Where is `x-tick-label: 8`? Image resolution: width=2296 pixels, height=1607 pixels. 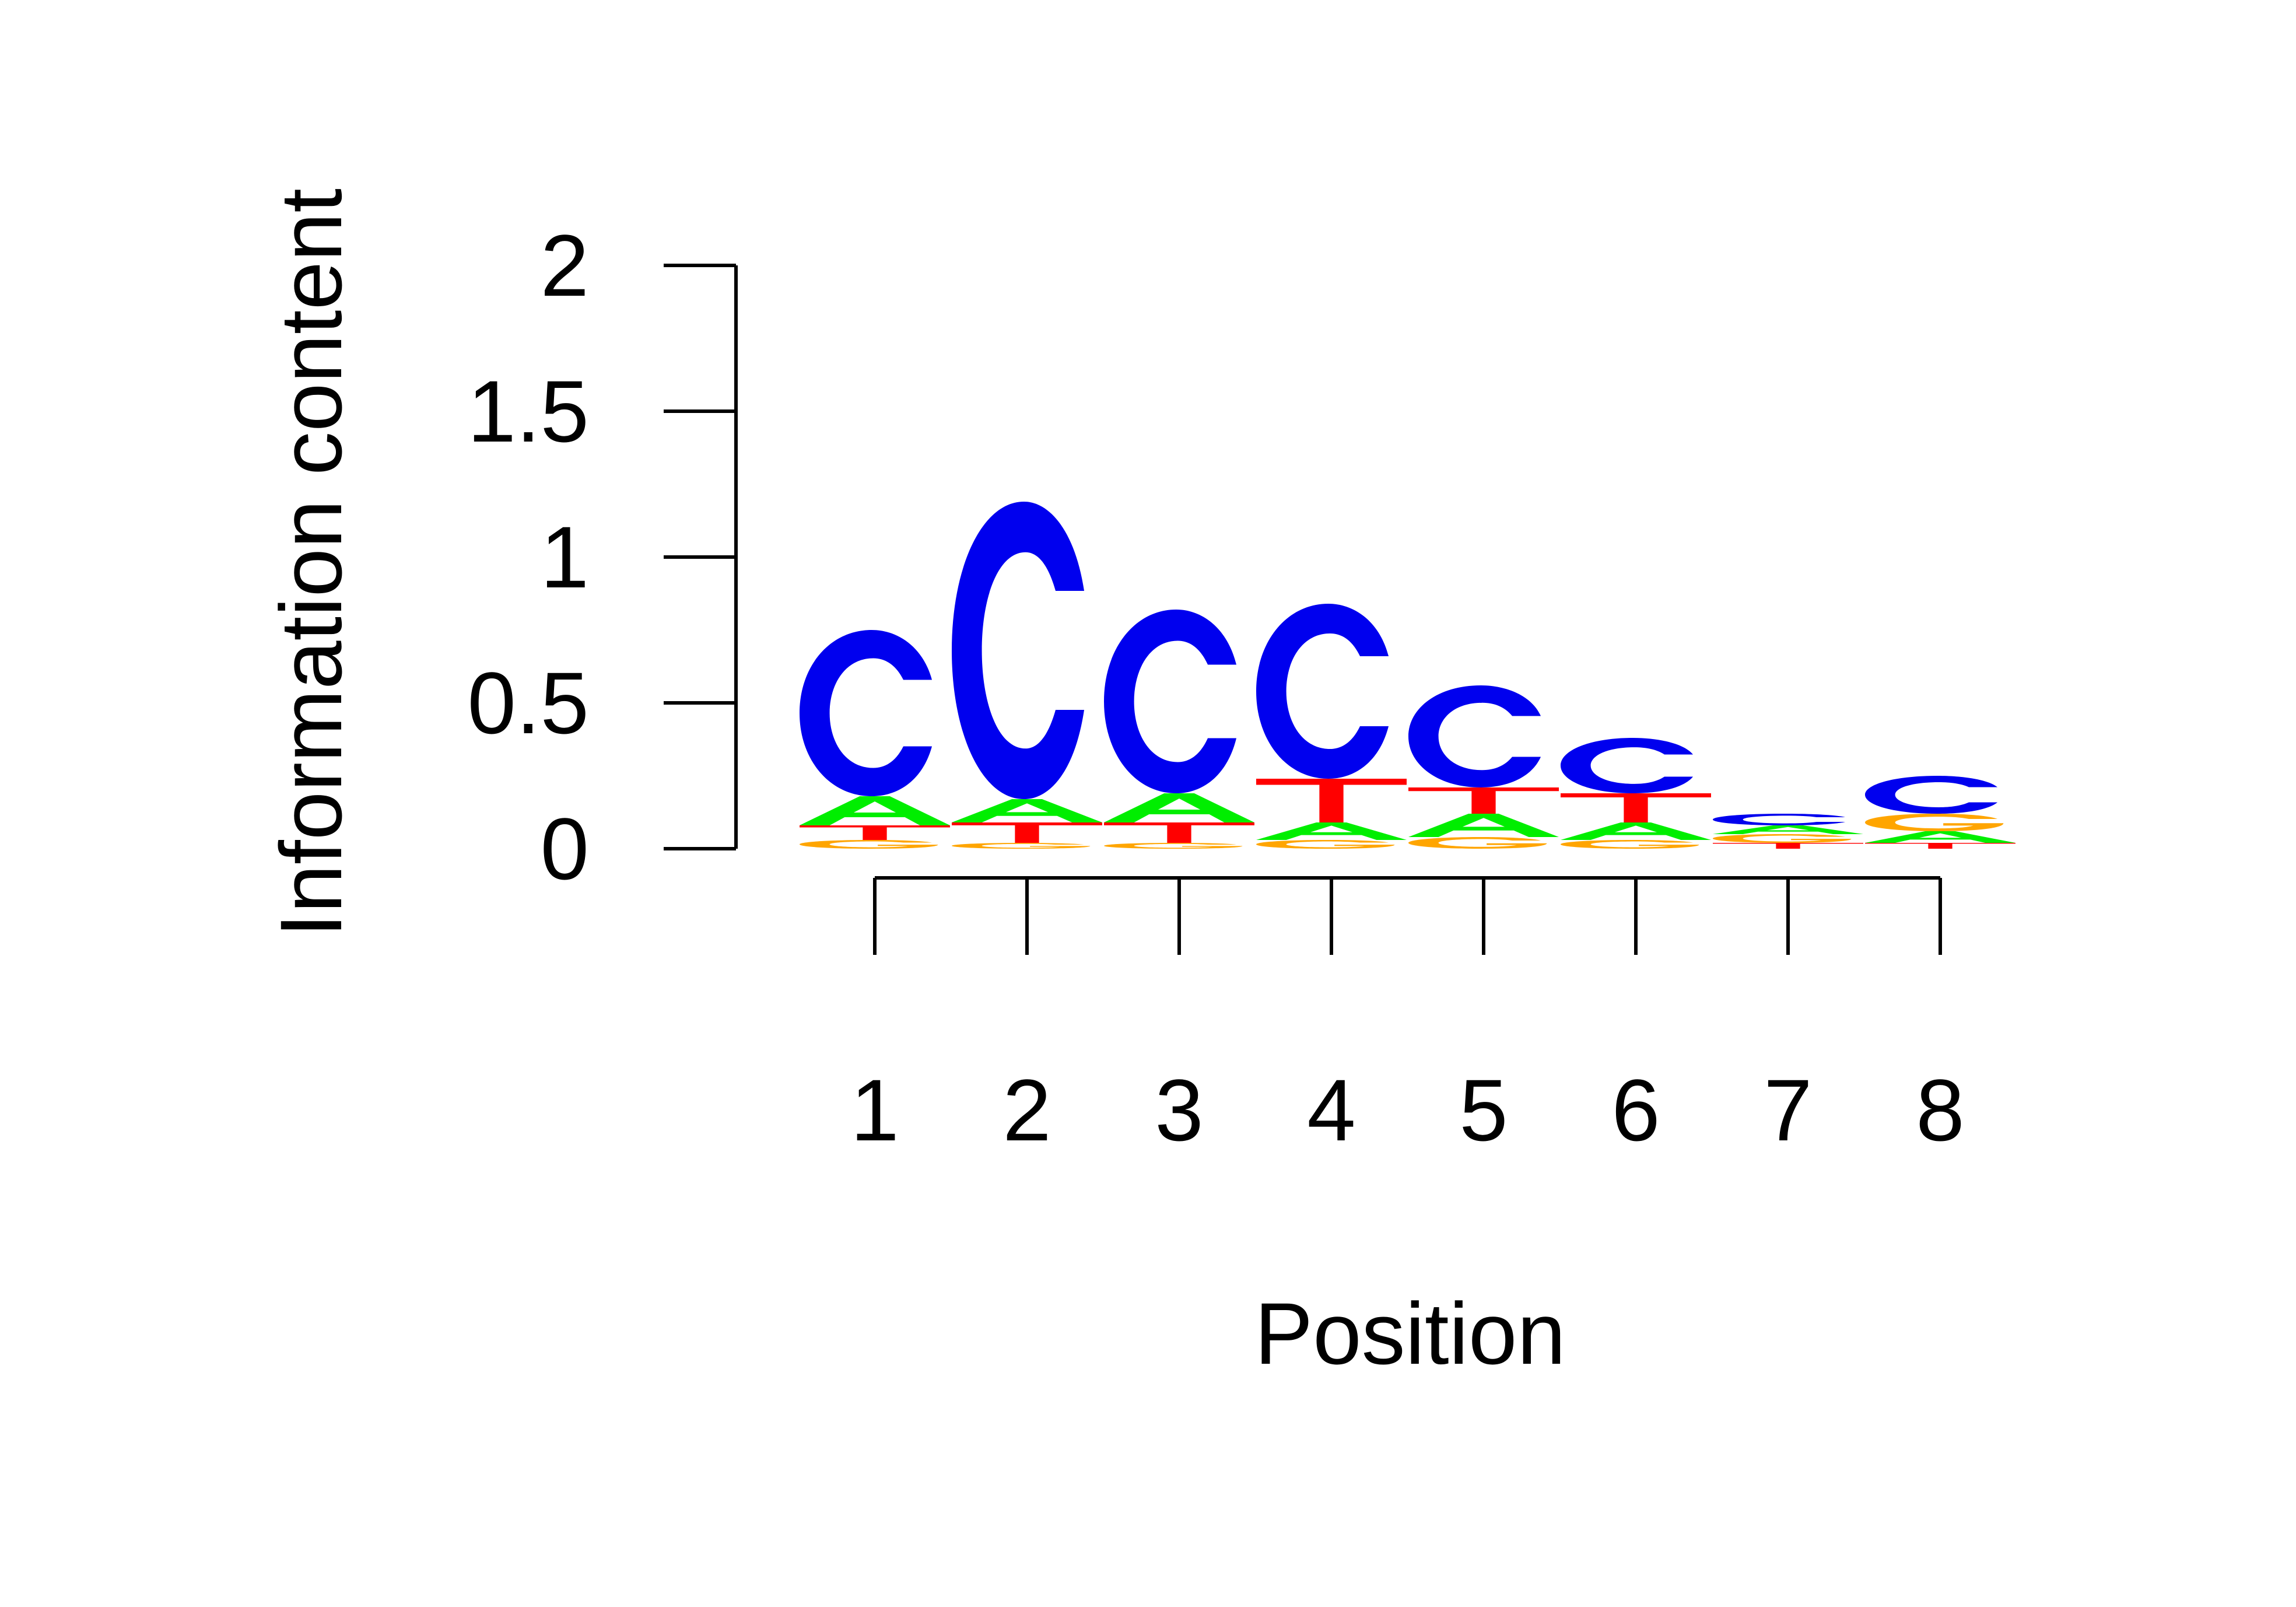
x-tick-label: 8 is located at coordinates (1940, 1110).